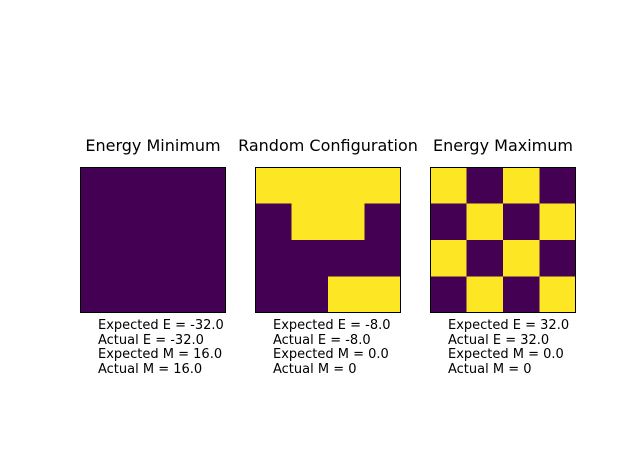  What do you see at coordinates (328, 145) in the screenshot?
I see `panel-title: Random Configuration` at bounding box center [328, 145].